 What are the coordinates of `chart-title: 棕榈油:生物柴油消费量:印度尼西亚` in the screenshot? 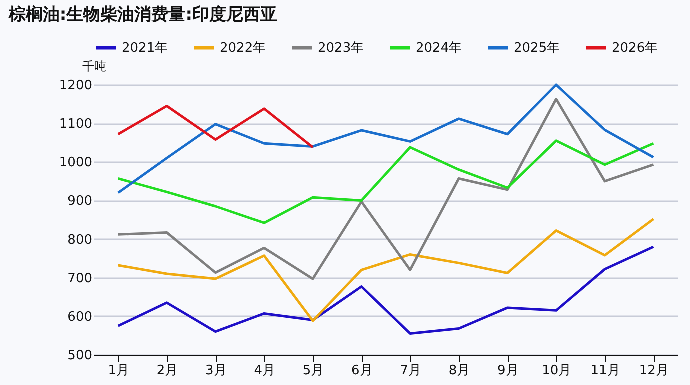 It's located at (143, 15).